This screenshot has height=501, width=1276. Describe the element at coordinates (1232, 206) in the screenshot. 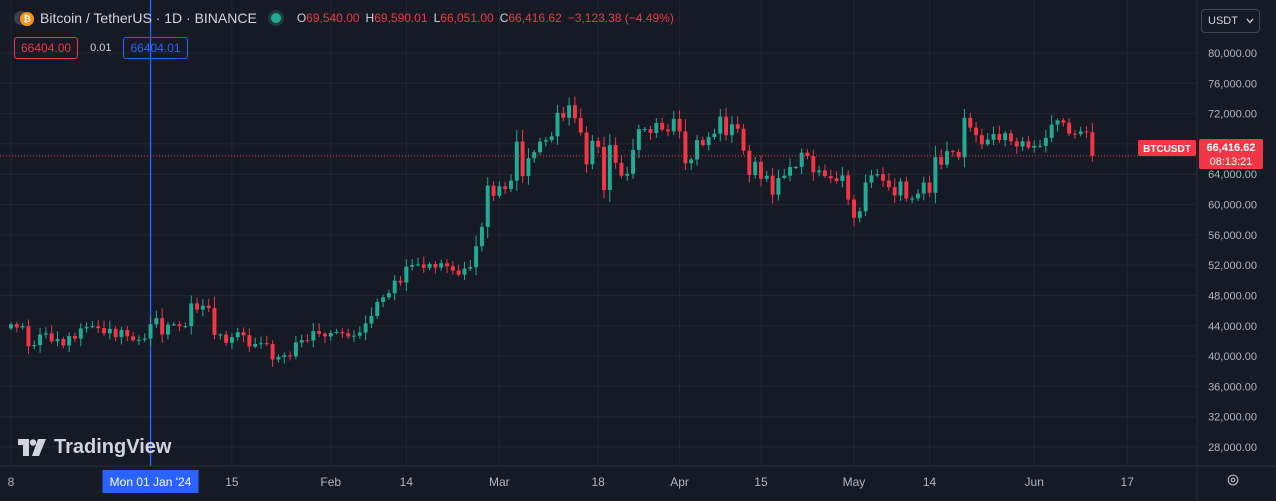

I see `y-tick-label: 60,000.00` at that location.